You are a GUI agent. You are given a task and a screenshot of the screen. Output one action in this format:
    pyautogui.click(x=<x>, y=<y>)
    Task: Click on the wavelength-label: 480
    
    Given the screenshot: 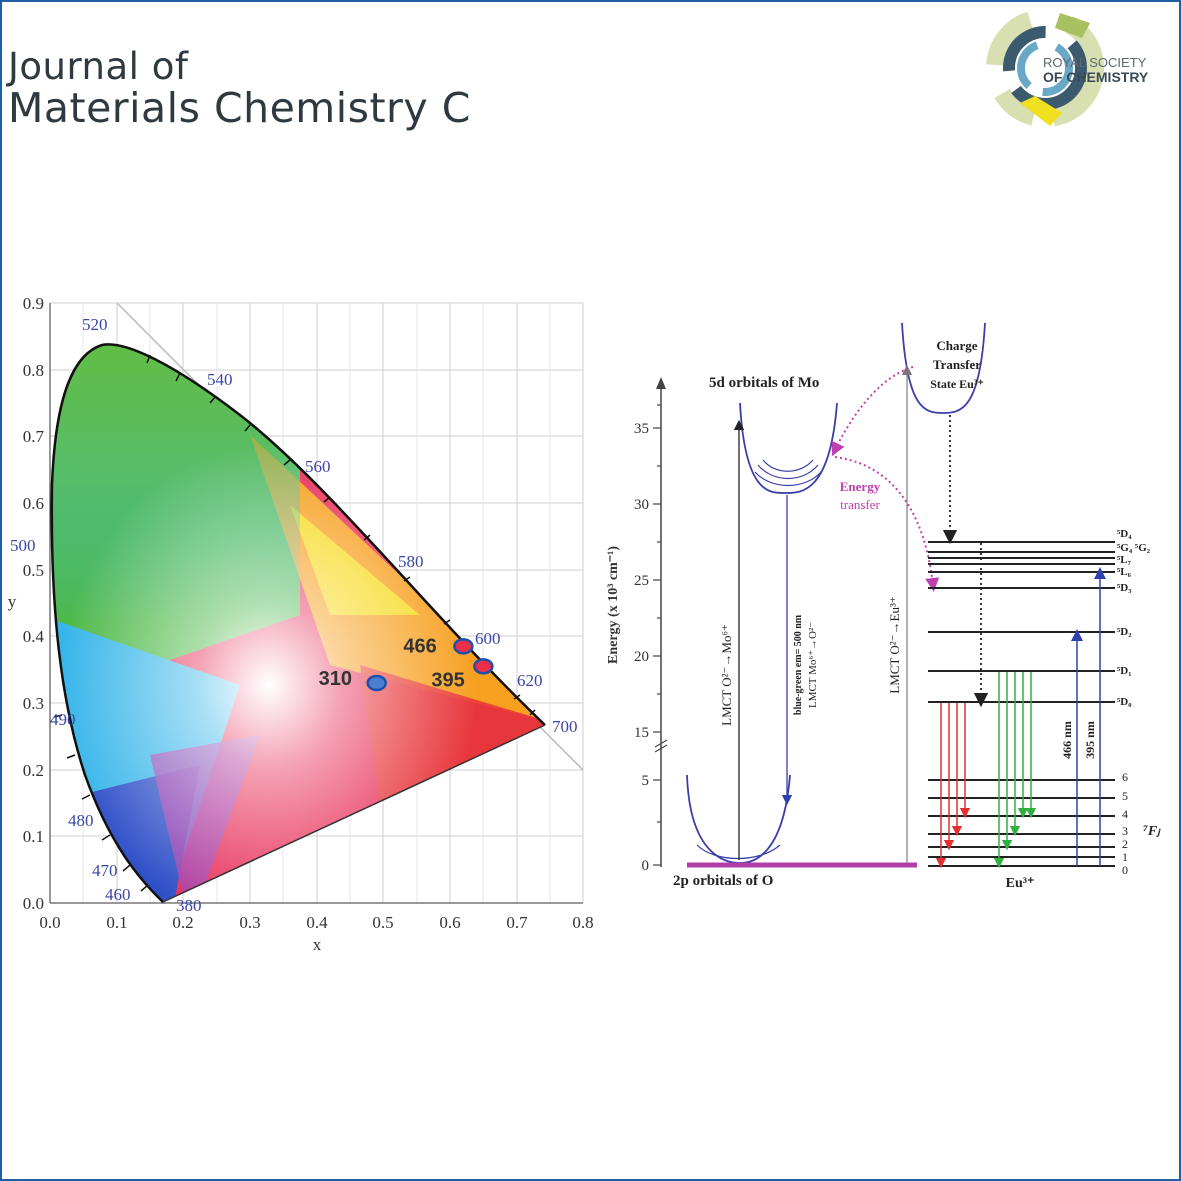 What is the action you would take?
    pyautogui.click(x=81, y=820)
    